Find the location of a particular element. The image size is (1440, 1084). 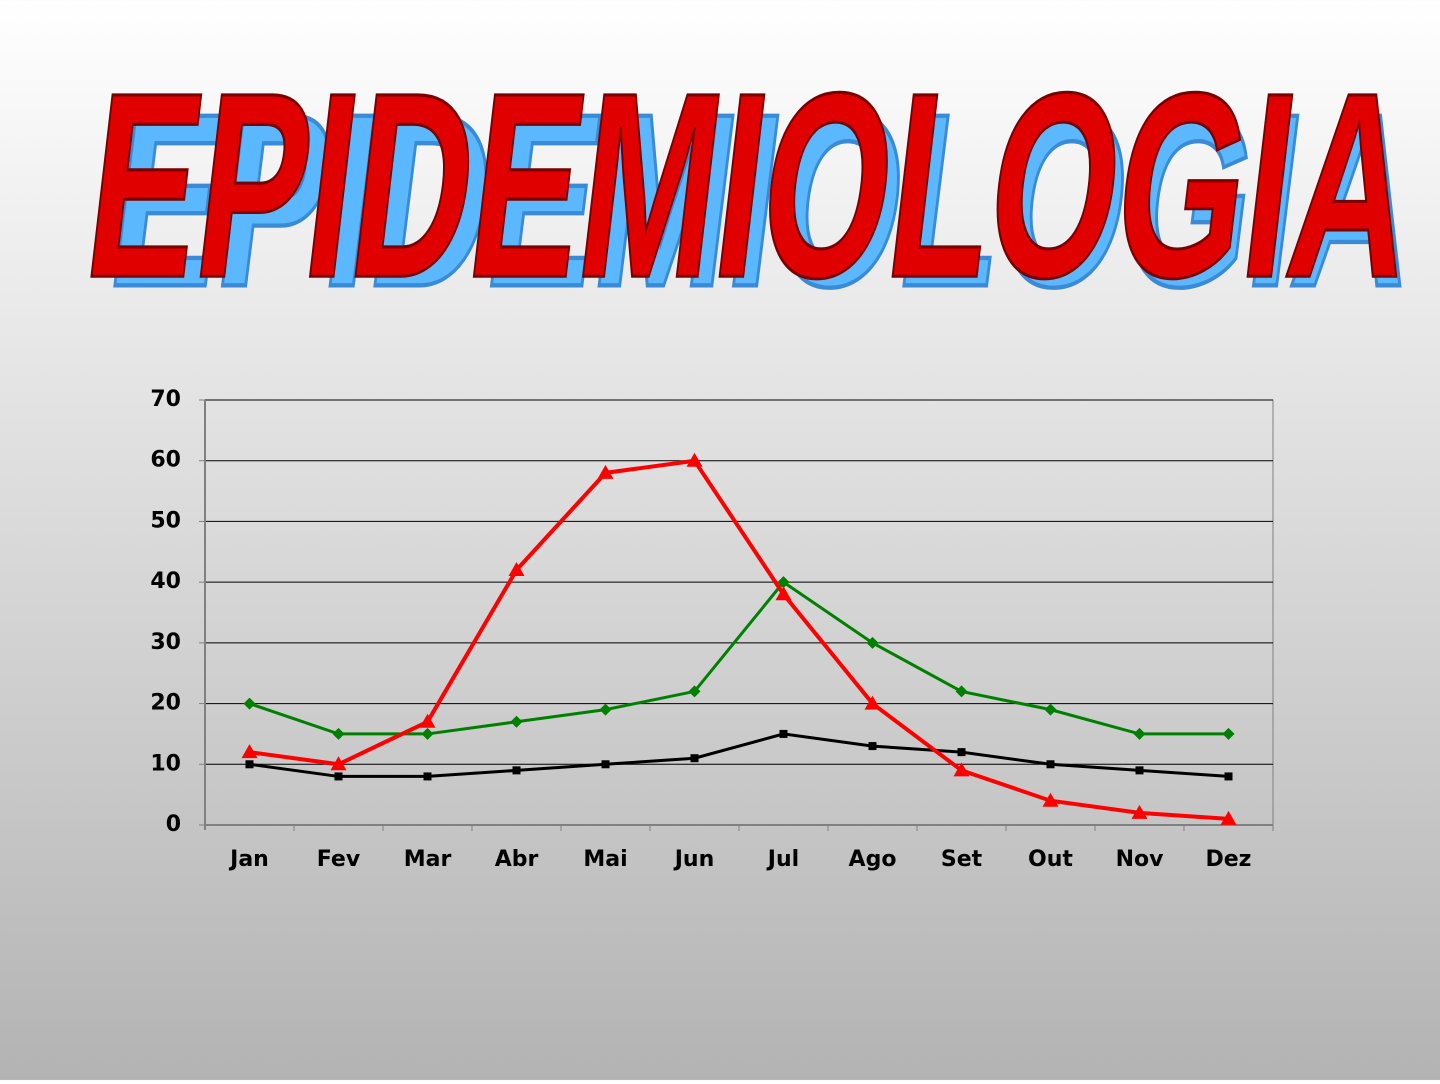

y-tick-label: 10 is located at coordinates (165, 763).